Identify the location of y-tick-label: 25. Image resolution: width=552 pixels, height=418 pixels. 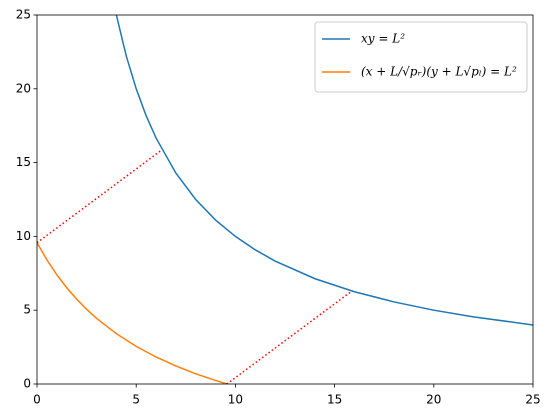
(23, 15).